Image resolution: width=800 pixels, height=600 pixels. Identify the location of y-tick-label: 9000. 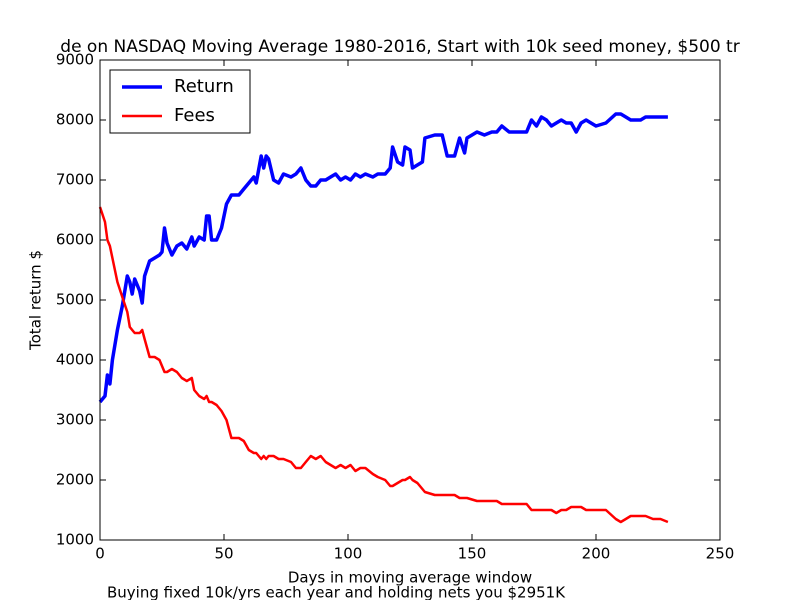
(75, 60).